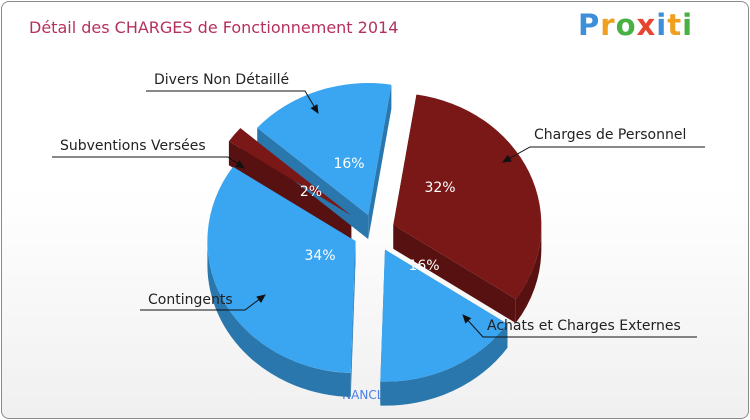 Image resolution: width=750 pixels, height=420 pixels. What do you see at coordinates (584, 326) in the screenshot?
I see `slice-category-label: Achats et Charges Externes` at bounding box center [584, 326].